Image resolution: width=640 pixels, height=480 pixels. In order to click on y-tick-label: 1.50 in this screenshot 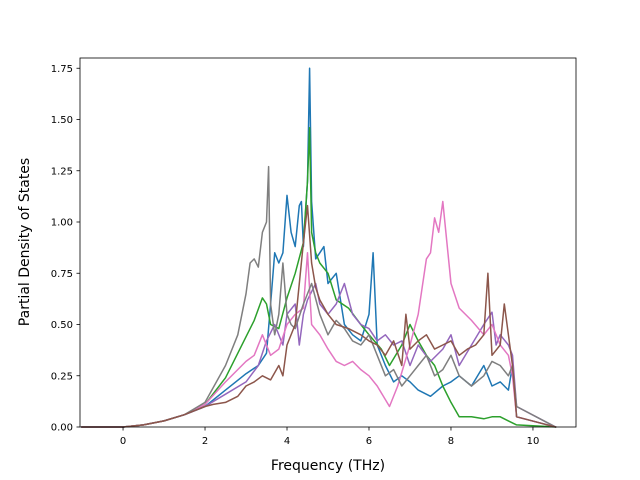, I will do `click(62, 120)`.